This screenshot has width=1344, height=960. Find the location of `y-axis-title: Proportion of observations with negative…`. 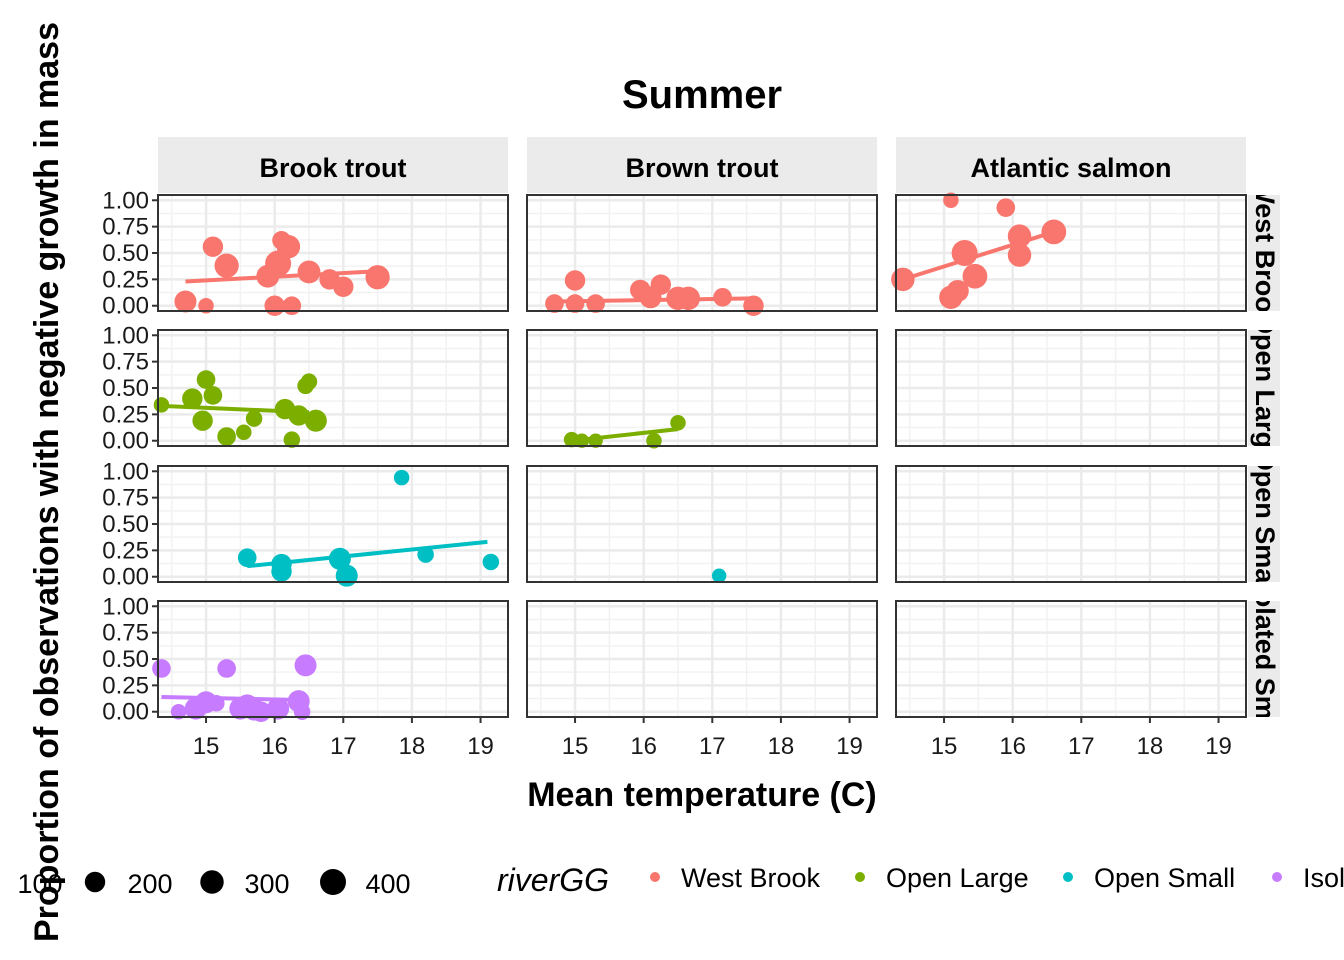

y-axis-title: Proportion of observations with negative… is located at coordinates (47, 482).